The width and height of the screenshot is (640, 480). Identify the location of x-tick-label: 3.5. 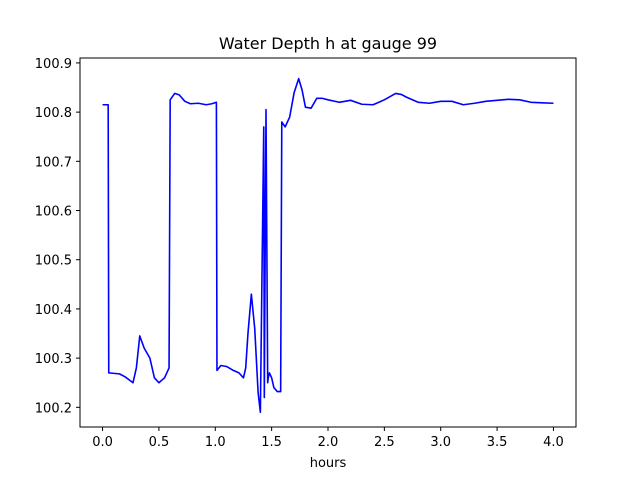
(497, 442).